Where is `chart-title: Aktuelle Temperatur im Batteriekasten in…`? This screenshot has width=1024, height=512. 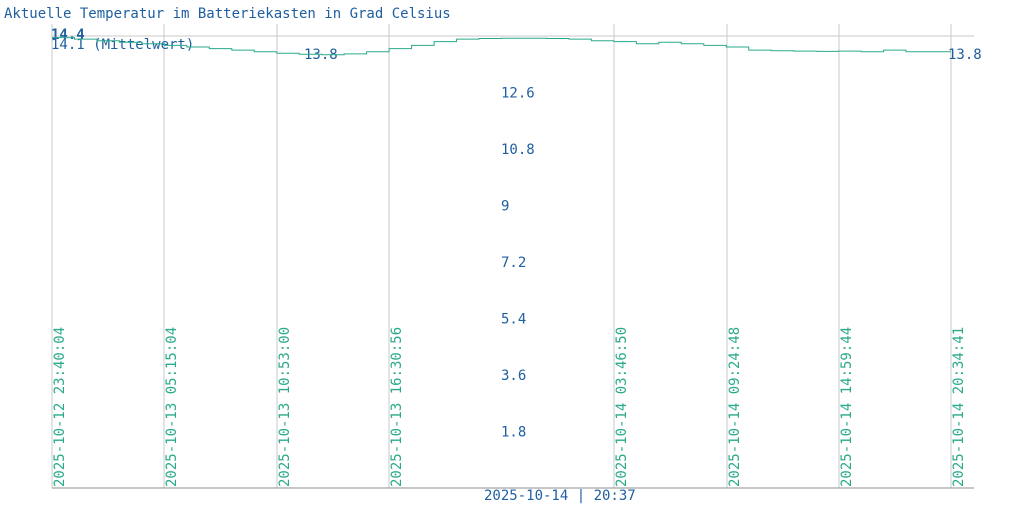 chart-title: Aktuelle Temperatur im Batteriekasten in… is located at coordinates (227, 14).